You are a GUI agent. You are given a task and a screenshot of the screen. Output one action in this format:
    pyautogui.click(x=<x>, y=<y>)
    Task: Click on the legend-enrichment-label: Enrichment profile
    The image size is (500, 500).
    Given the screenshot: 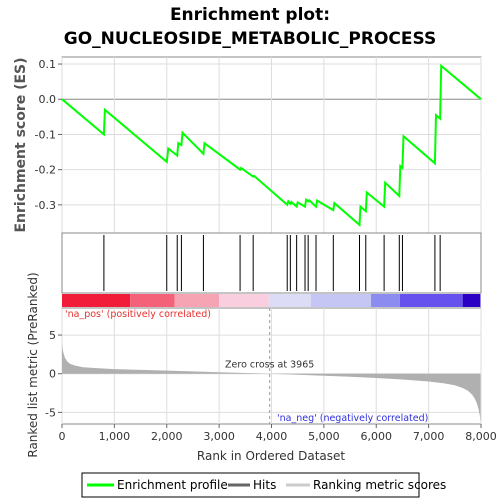 What is the action you would take?
    pyautogui.click(x=172, y=485)
    